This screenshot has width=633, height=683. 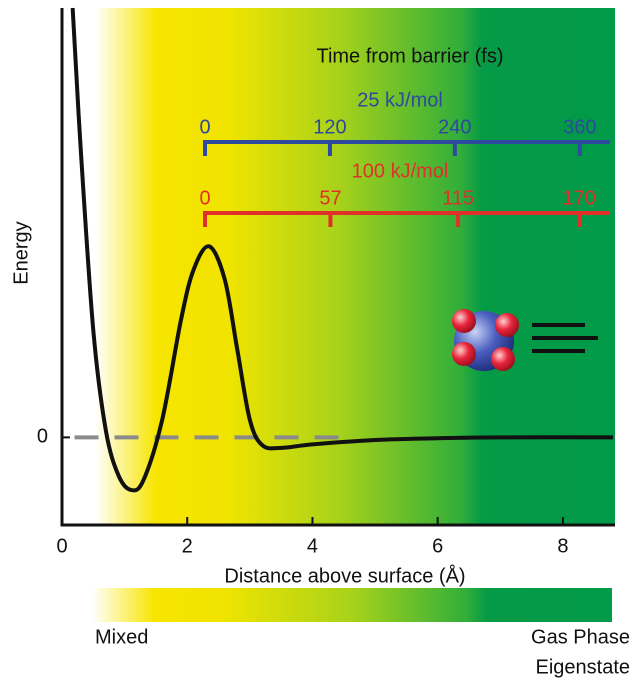 I want to click on time-tick-label: 240, so click(x=454, y=127).